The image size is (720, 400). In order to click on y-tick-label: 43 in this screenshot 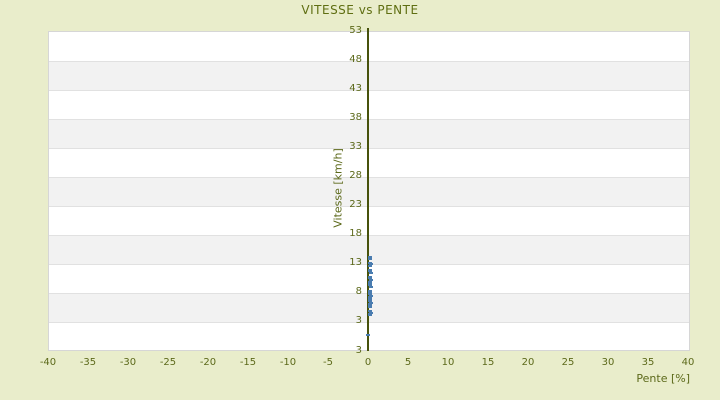, I will do `click(355, 89)`.